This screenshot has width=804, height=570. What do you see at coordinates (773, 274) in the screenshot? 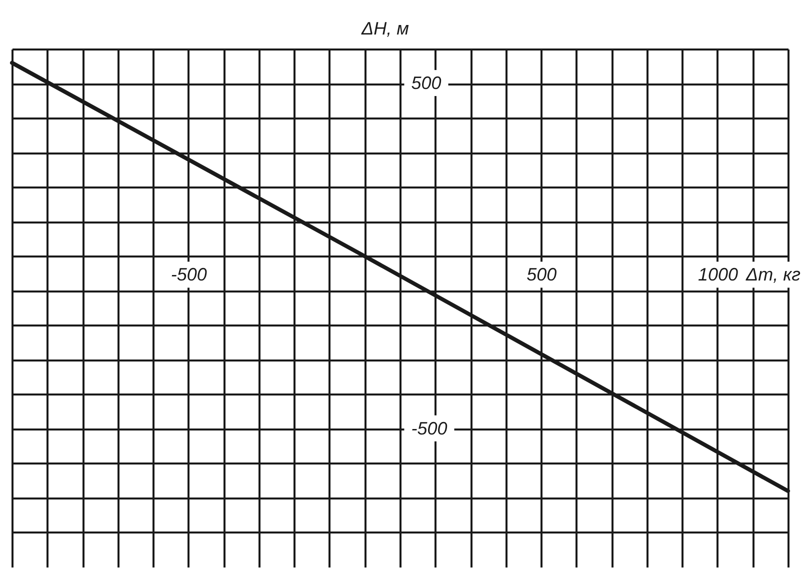
I see `x-axis-title: Δm, кг` at bounding box center [773, 274].